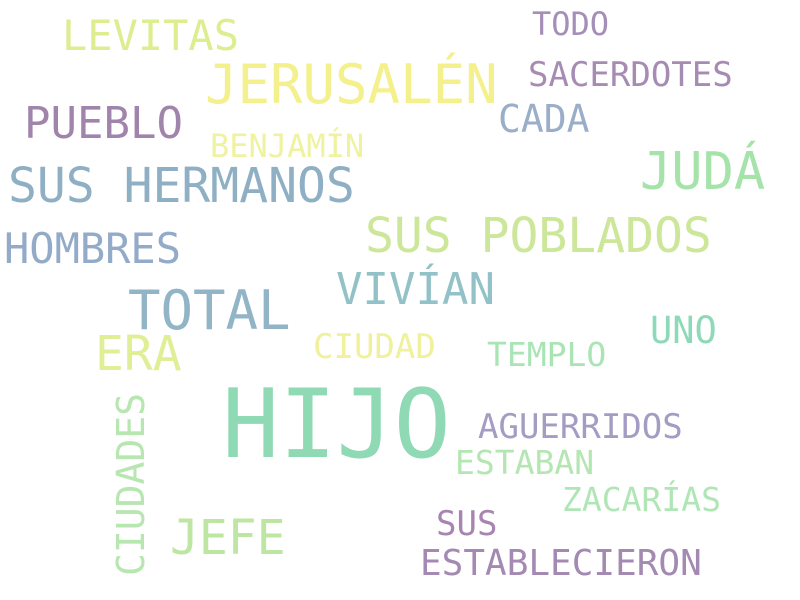 This screenshot has width=800, height=600. Describe the element at coordinates (181, 186) in the screenshot. I see `word-sus-hermanos: SUS HERMANOS` at that location.